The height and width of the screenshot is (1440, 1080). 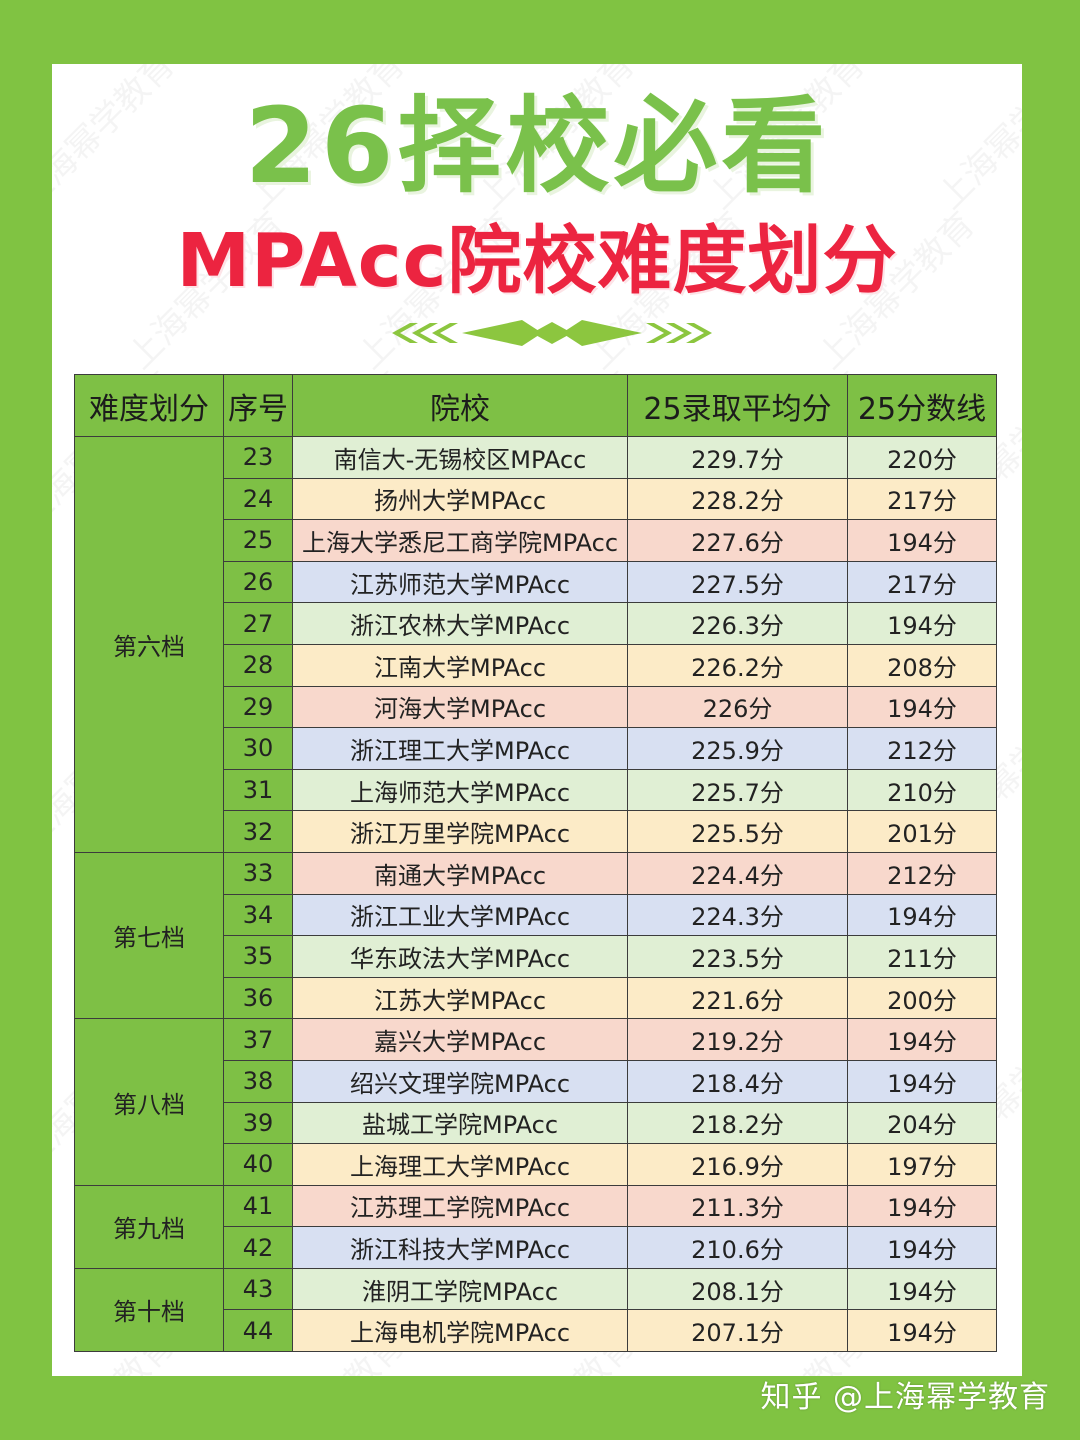 What do you see at coordinates (922, 457) in the screenshot?
I see `cutoff-cell: 220分` at bounding box center [922, 457].